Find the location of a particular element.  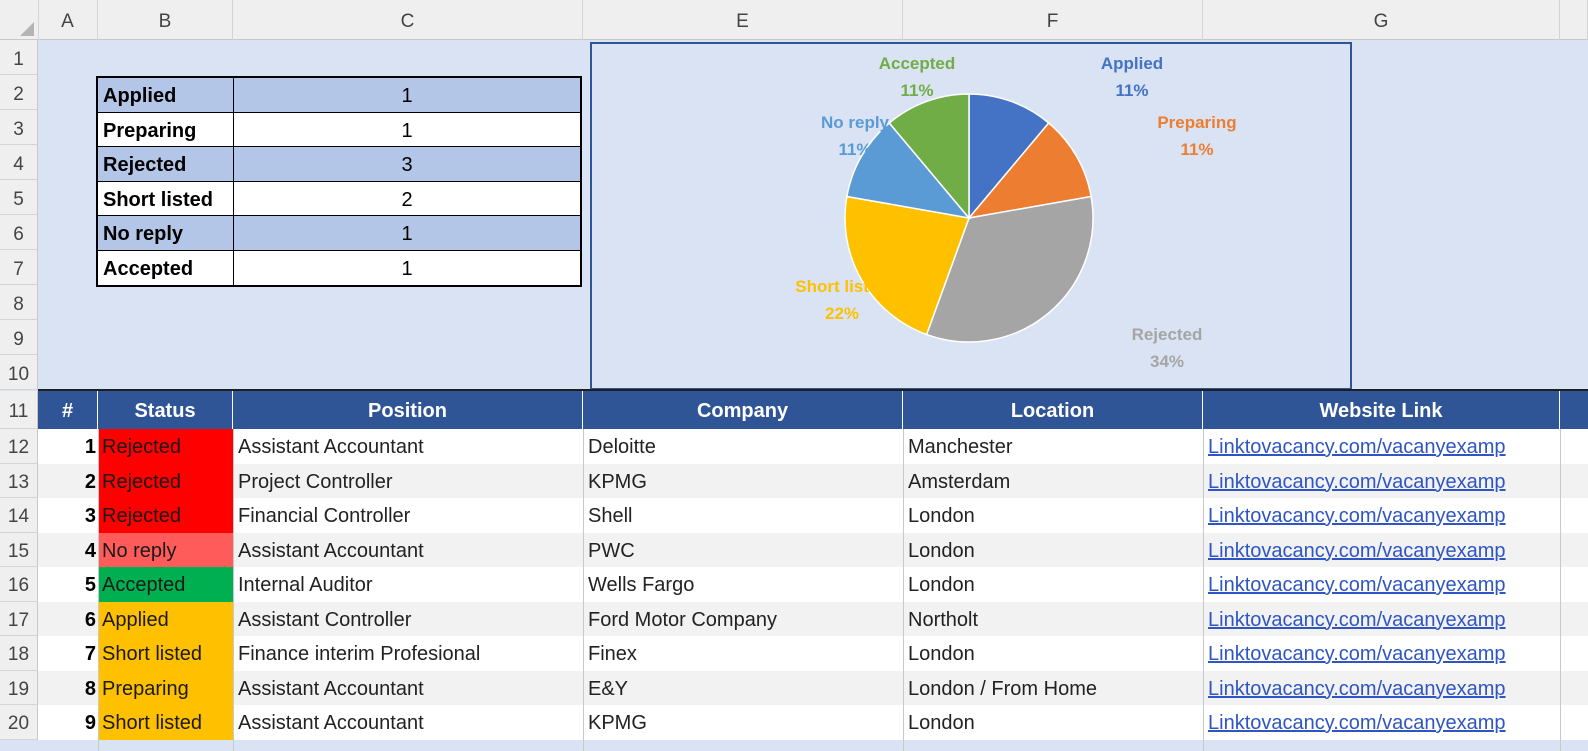

summary-row: Applied 1 is located at coordinates (339, 95).